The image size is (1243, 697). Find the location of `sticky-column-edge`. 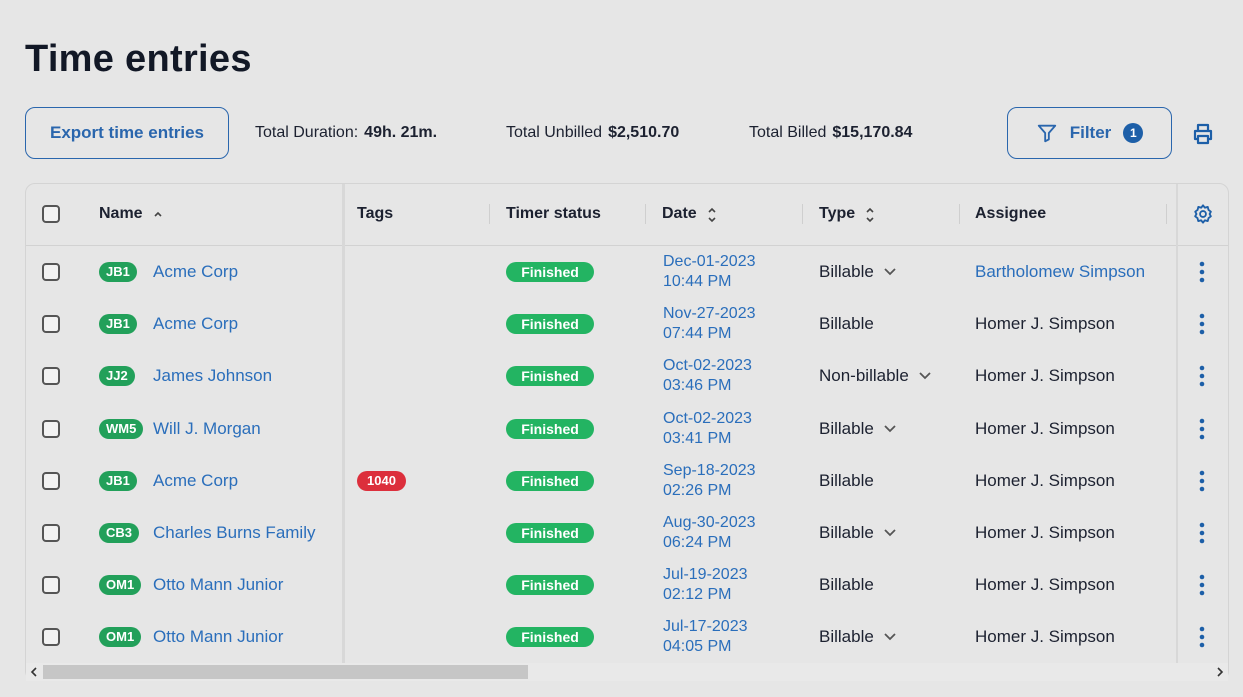

sticky-column-edge is located at coordinates (1177, 424).